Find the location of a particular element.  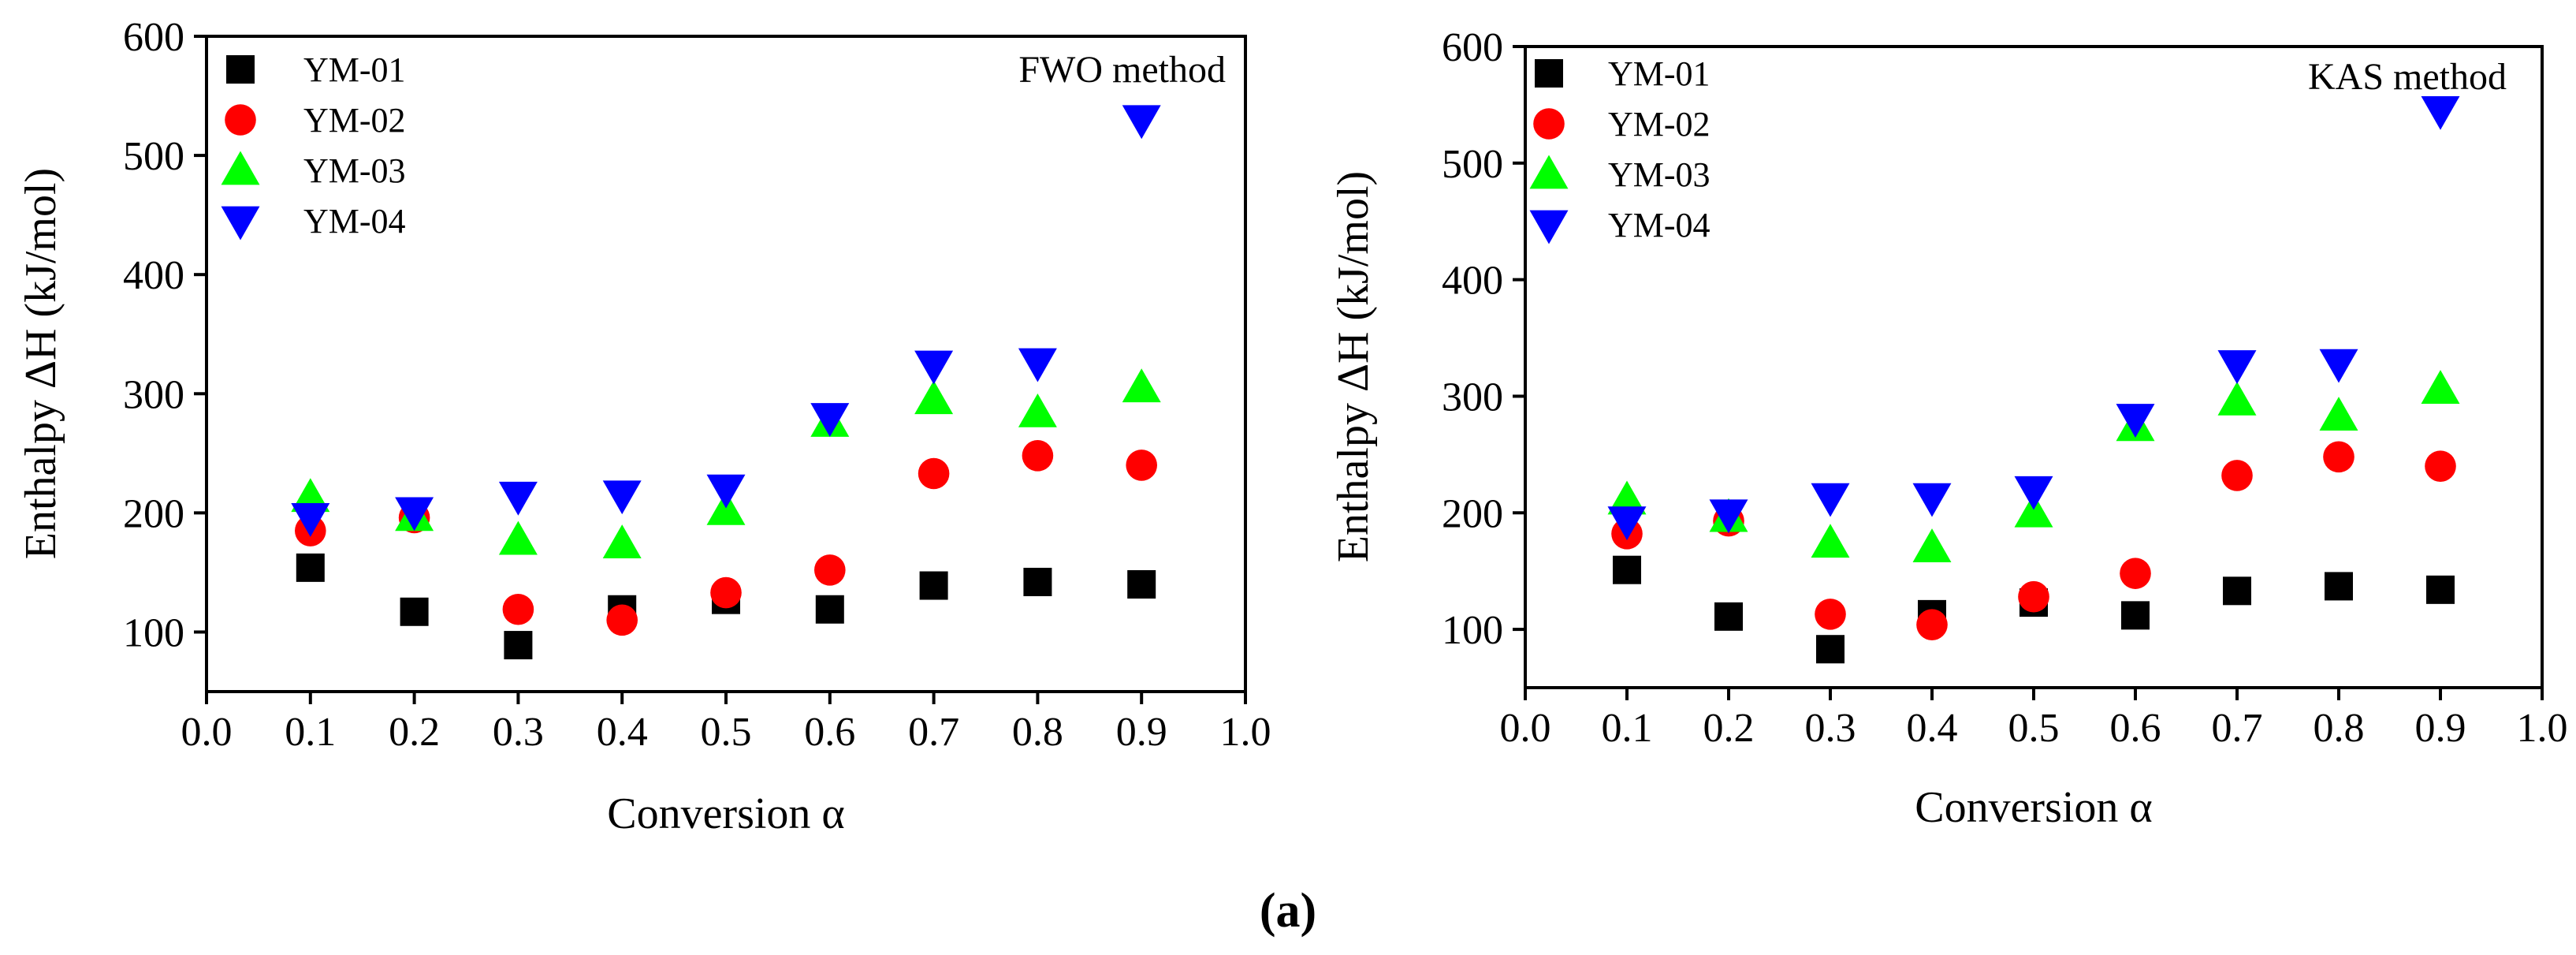

x-tick-label: 0.2 is located at coordinates (1729, 728).